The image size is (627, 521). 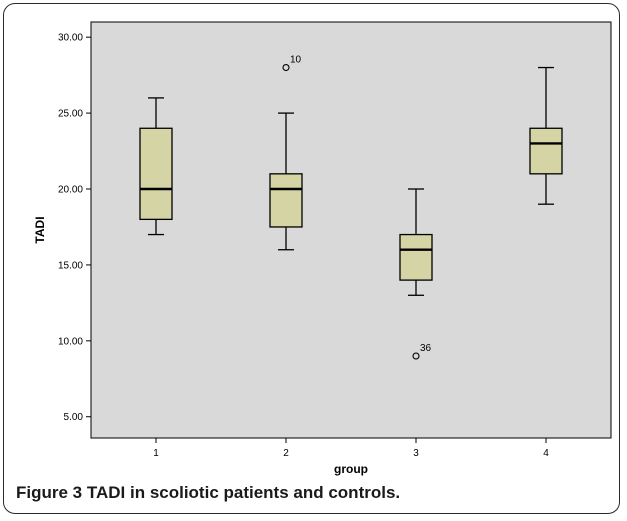 What do you see at coordinates (286, 453) in the screenshot?
I see `x-tick-label: 2` at bounding box center [286, 453].